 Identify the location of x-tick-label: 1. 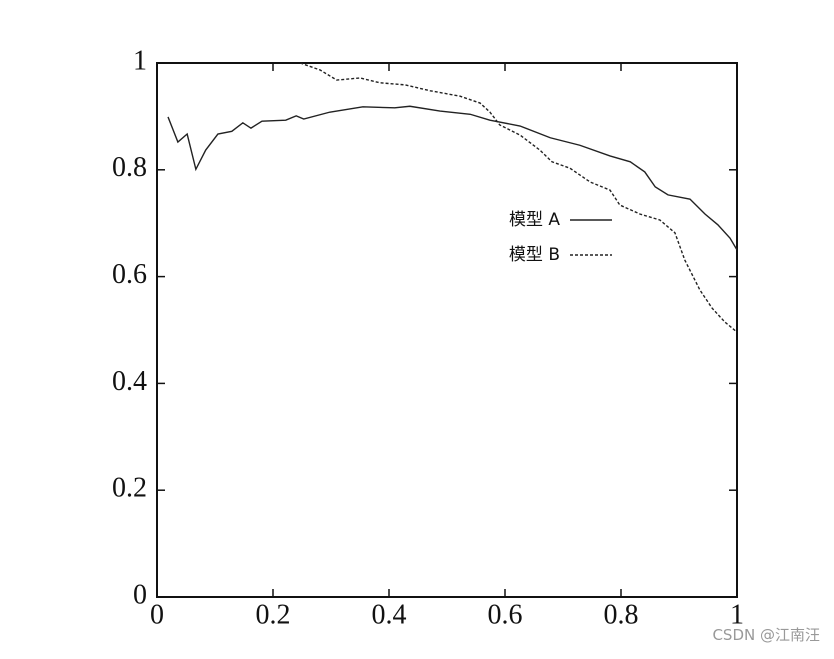
(737, 614).